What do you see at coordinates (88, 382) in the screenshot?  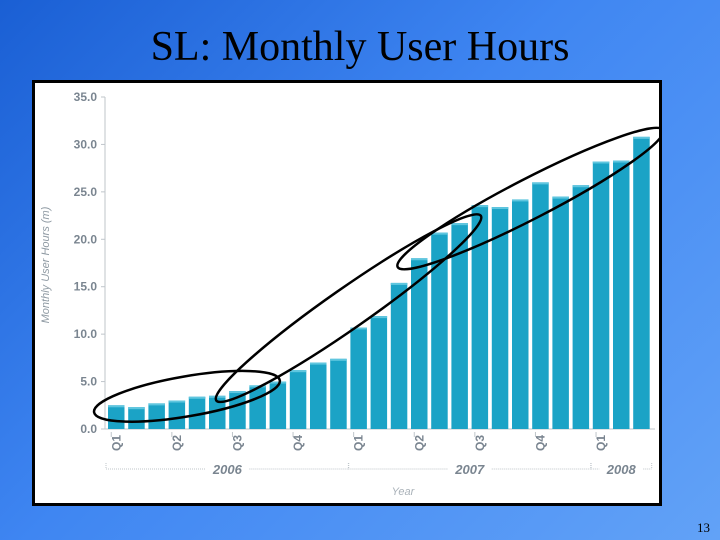 I see `y-tick-label: 5.0` at bounding box center [88, 382].